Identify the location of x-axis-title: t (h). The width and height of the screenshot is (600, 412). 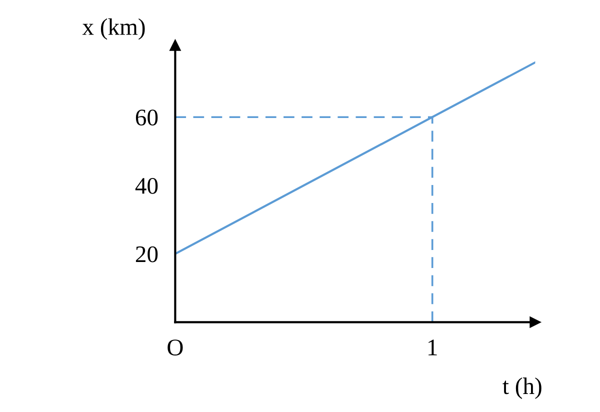
(522, 388).